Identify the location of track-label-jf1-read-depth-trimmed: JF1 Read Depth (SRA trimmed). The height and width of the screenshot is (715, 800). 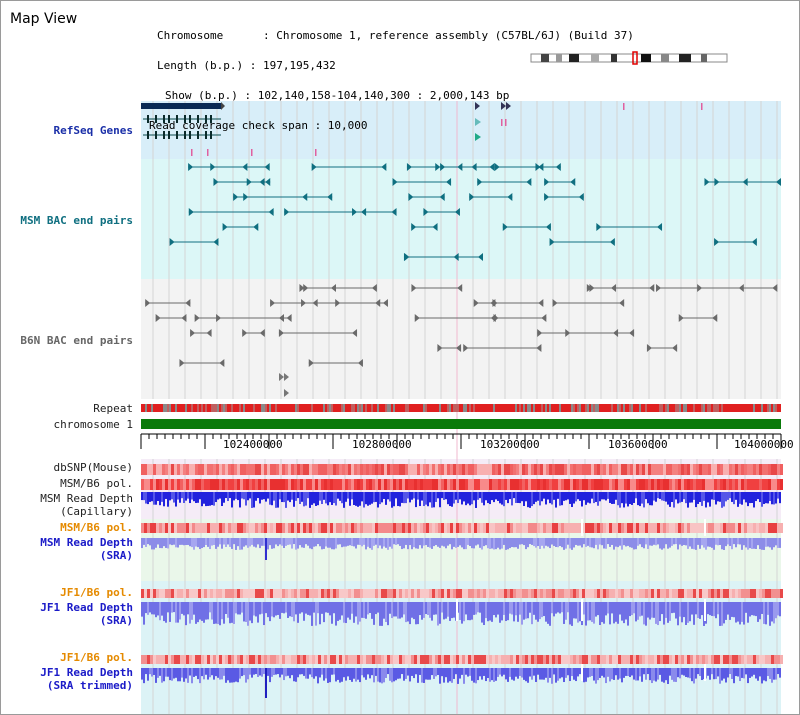
(86, 679).